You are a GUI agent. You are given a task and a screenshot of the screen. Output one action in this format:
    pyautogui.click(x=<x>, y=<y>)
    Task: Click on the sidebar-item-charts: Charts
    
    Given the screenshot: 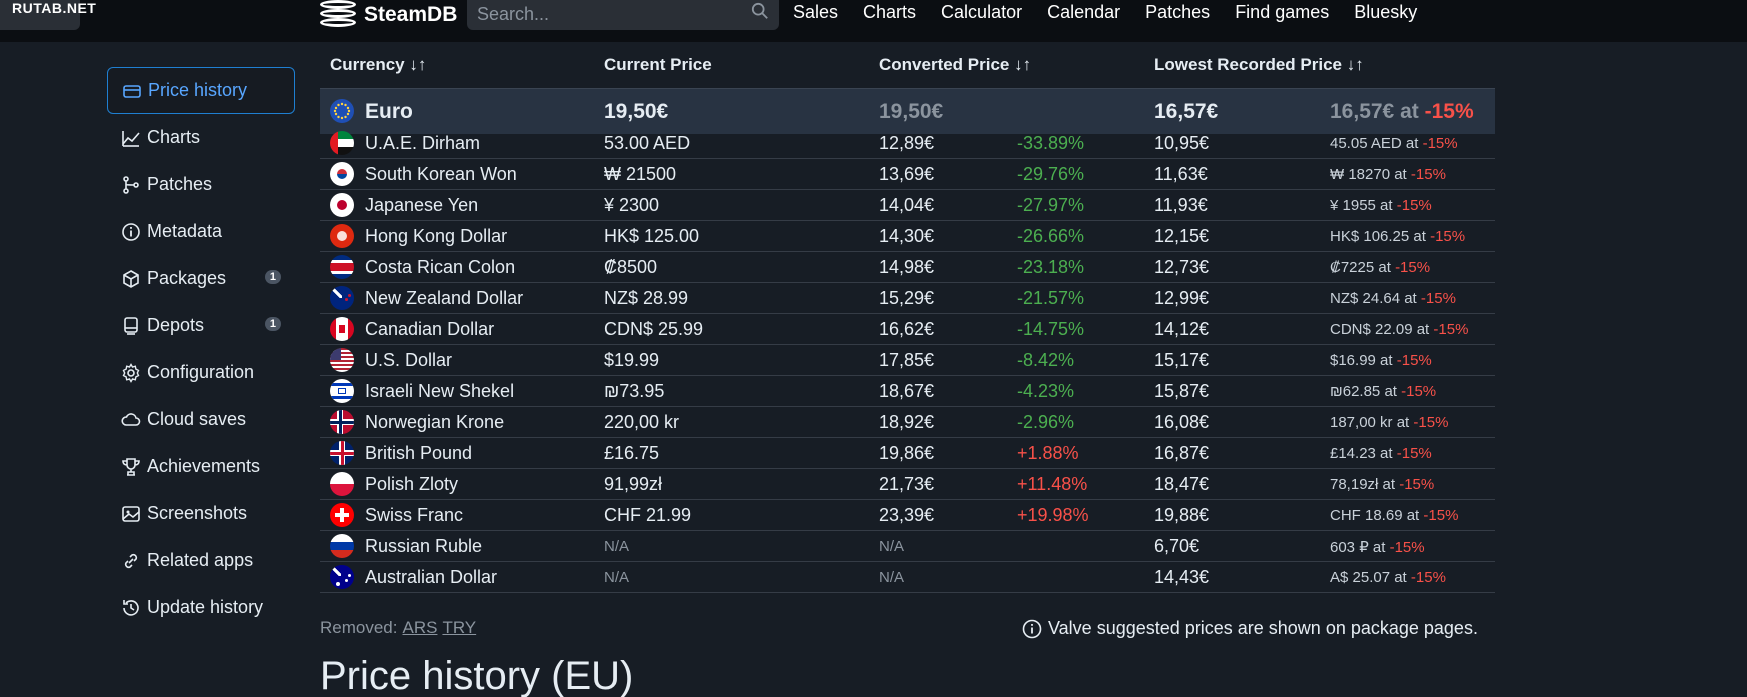 What is the action you would take?
    pyautogui.click(x=201, y=137)
    